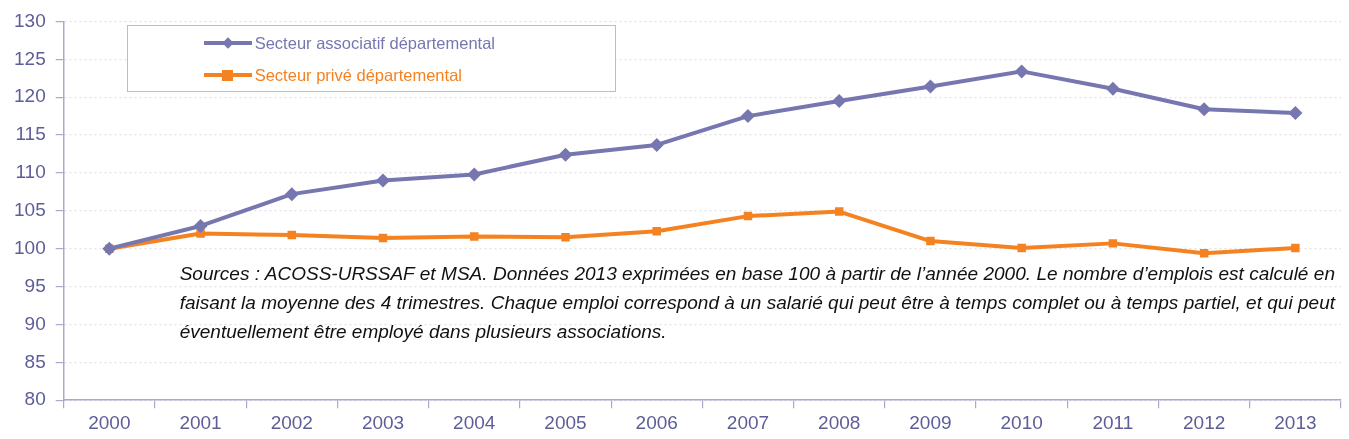  What do you see at coordinates (1295, 422) in the screenshot?
I see `x-tick-label: 2013` at bounding box center [1295, 422].